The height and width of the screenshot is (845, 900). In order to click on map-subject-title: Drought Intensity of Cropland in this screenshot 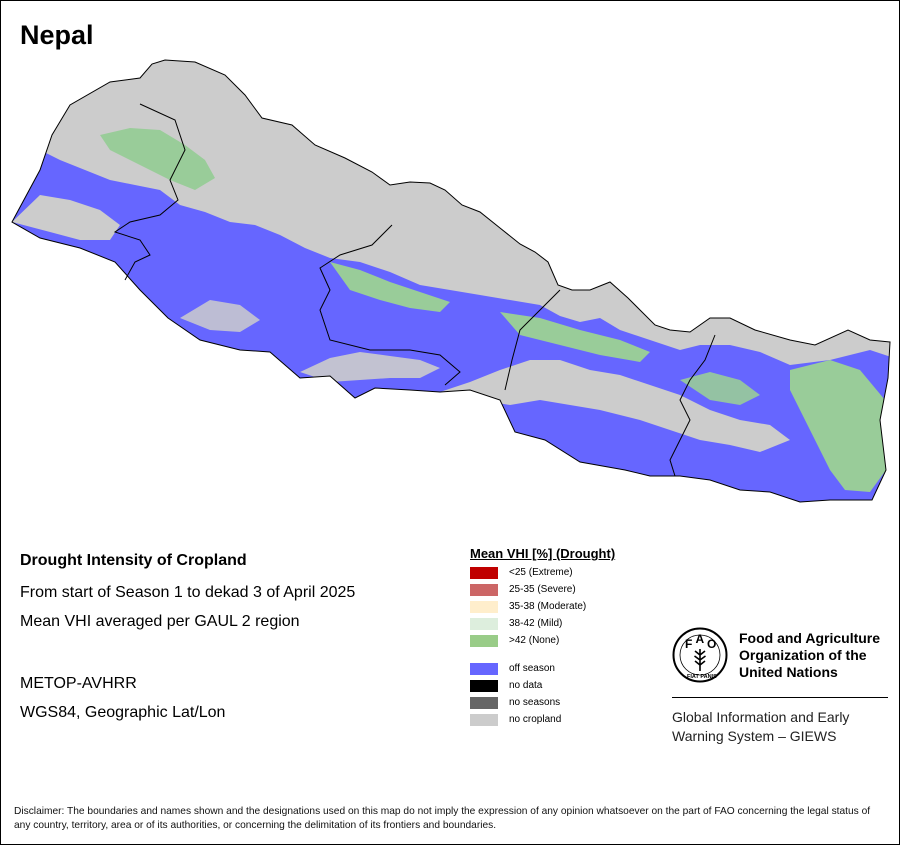, I will do `click(133, 560)`.